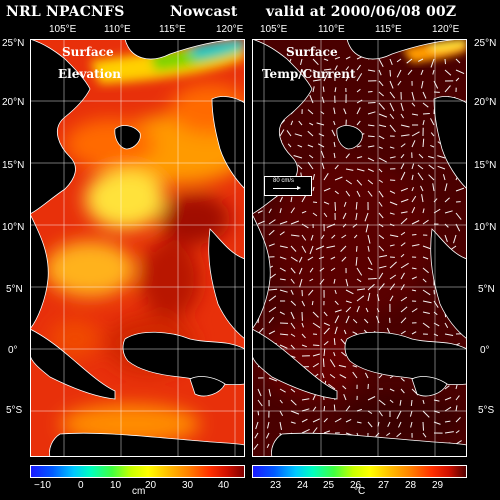 The width and height of the screenshot is (500, 500). I want to click on lon-tick-120-left: 120°E, so click(230, 29).